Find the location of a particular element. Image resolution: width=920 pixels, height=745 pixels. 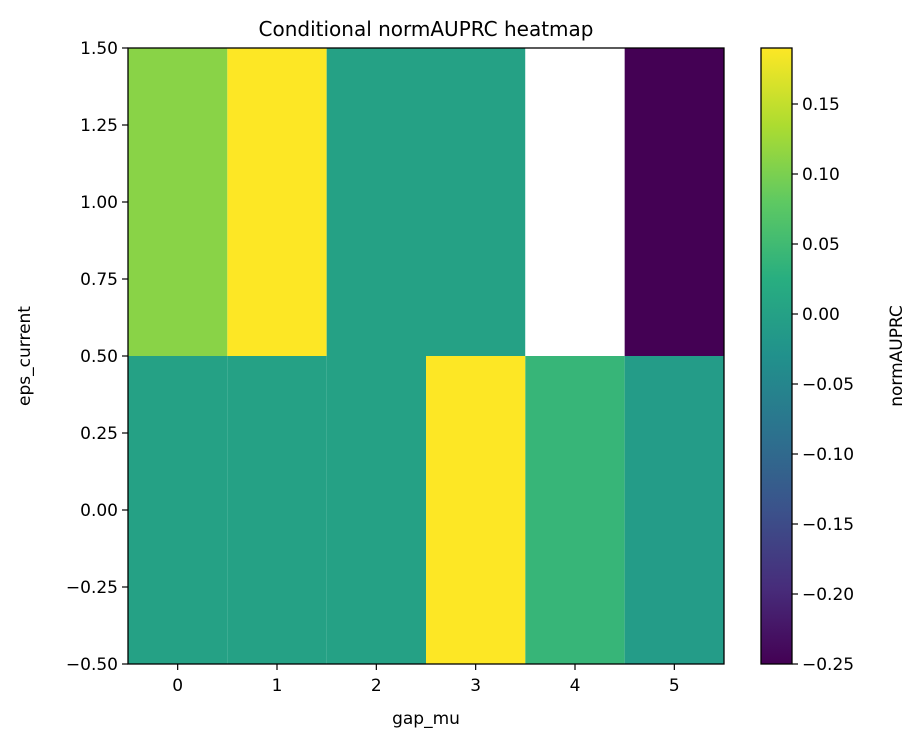

y-tick-label: 0.50 is located at coordinates (99, 357).